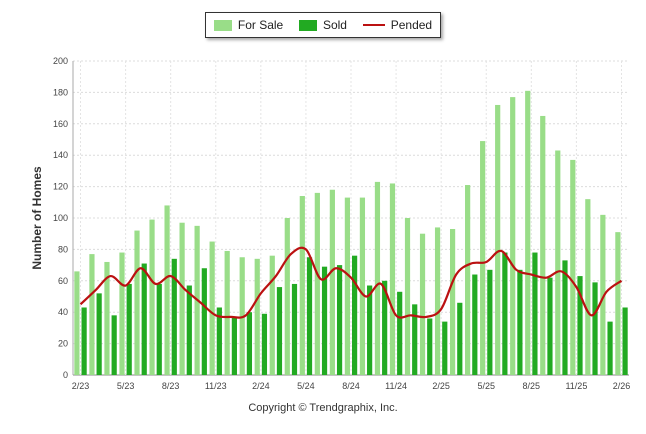 This screenshot has height=434, width=646. Describe the element at coordinates (576, 386) in the screenshot. I see `x-tick-label: 11/25` at that location.